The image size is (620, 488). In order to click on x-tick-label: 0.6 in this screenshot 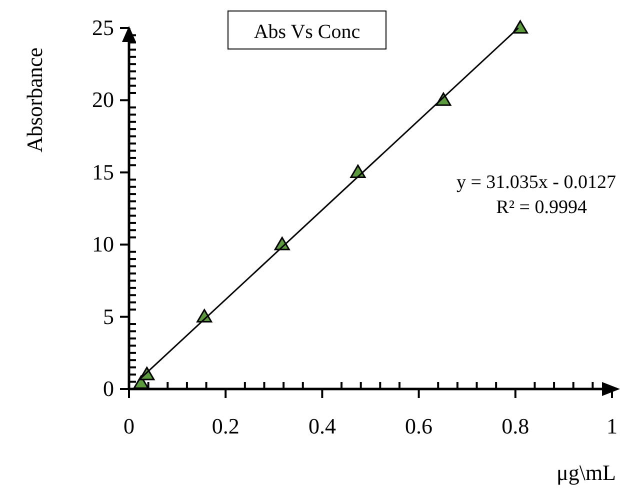, I will do `click(419, 426)`.